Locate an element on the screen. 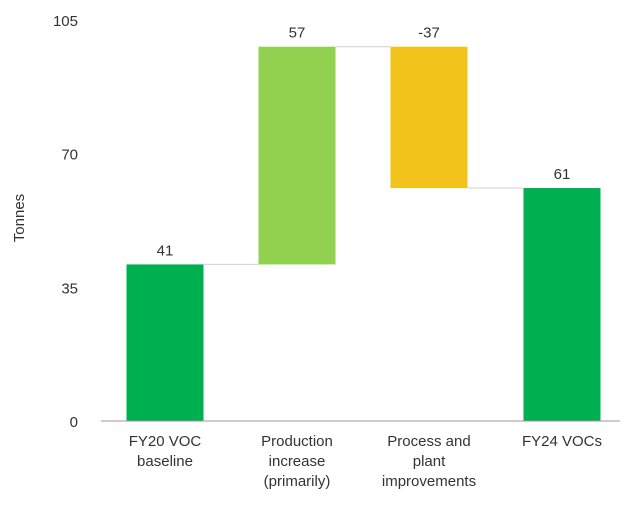  y-tick-label: 0 is located at coordinates (74, 422).